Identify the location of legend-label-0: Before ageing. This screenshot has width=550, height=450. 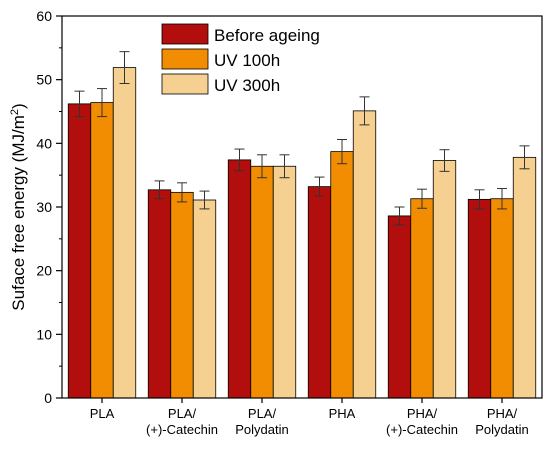
(267, 35).